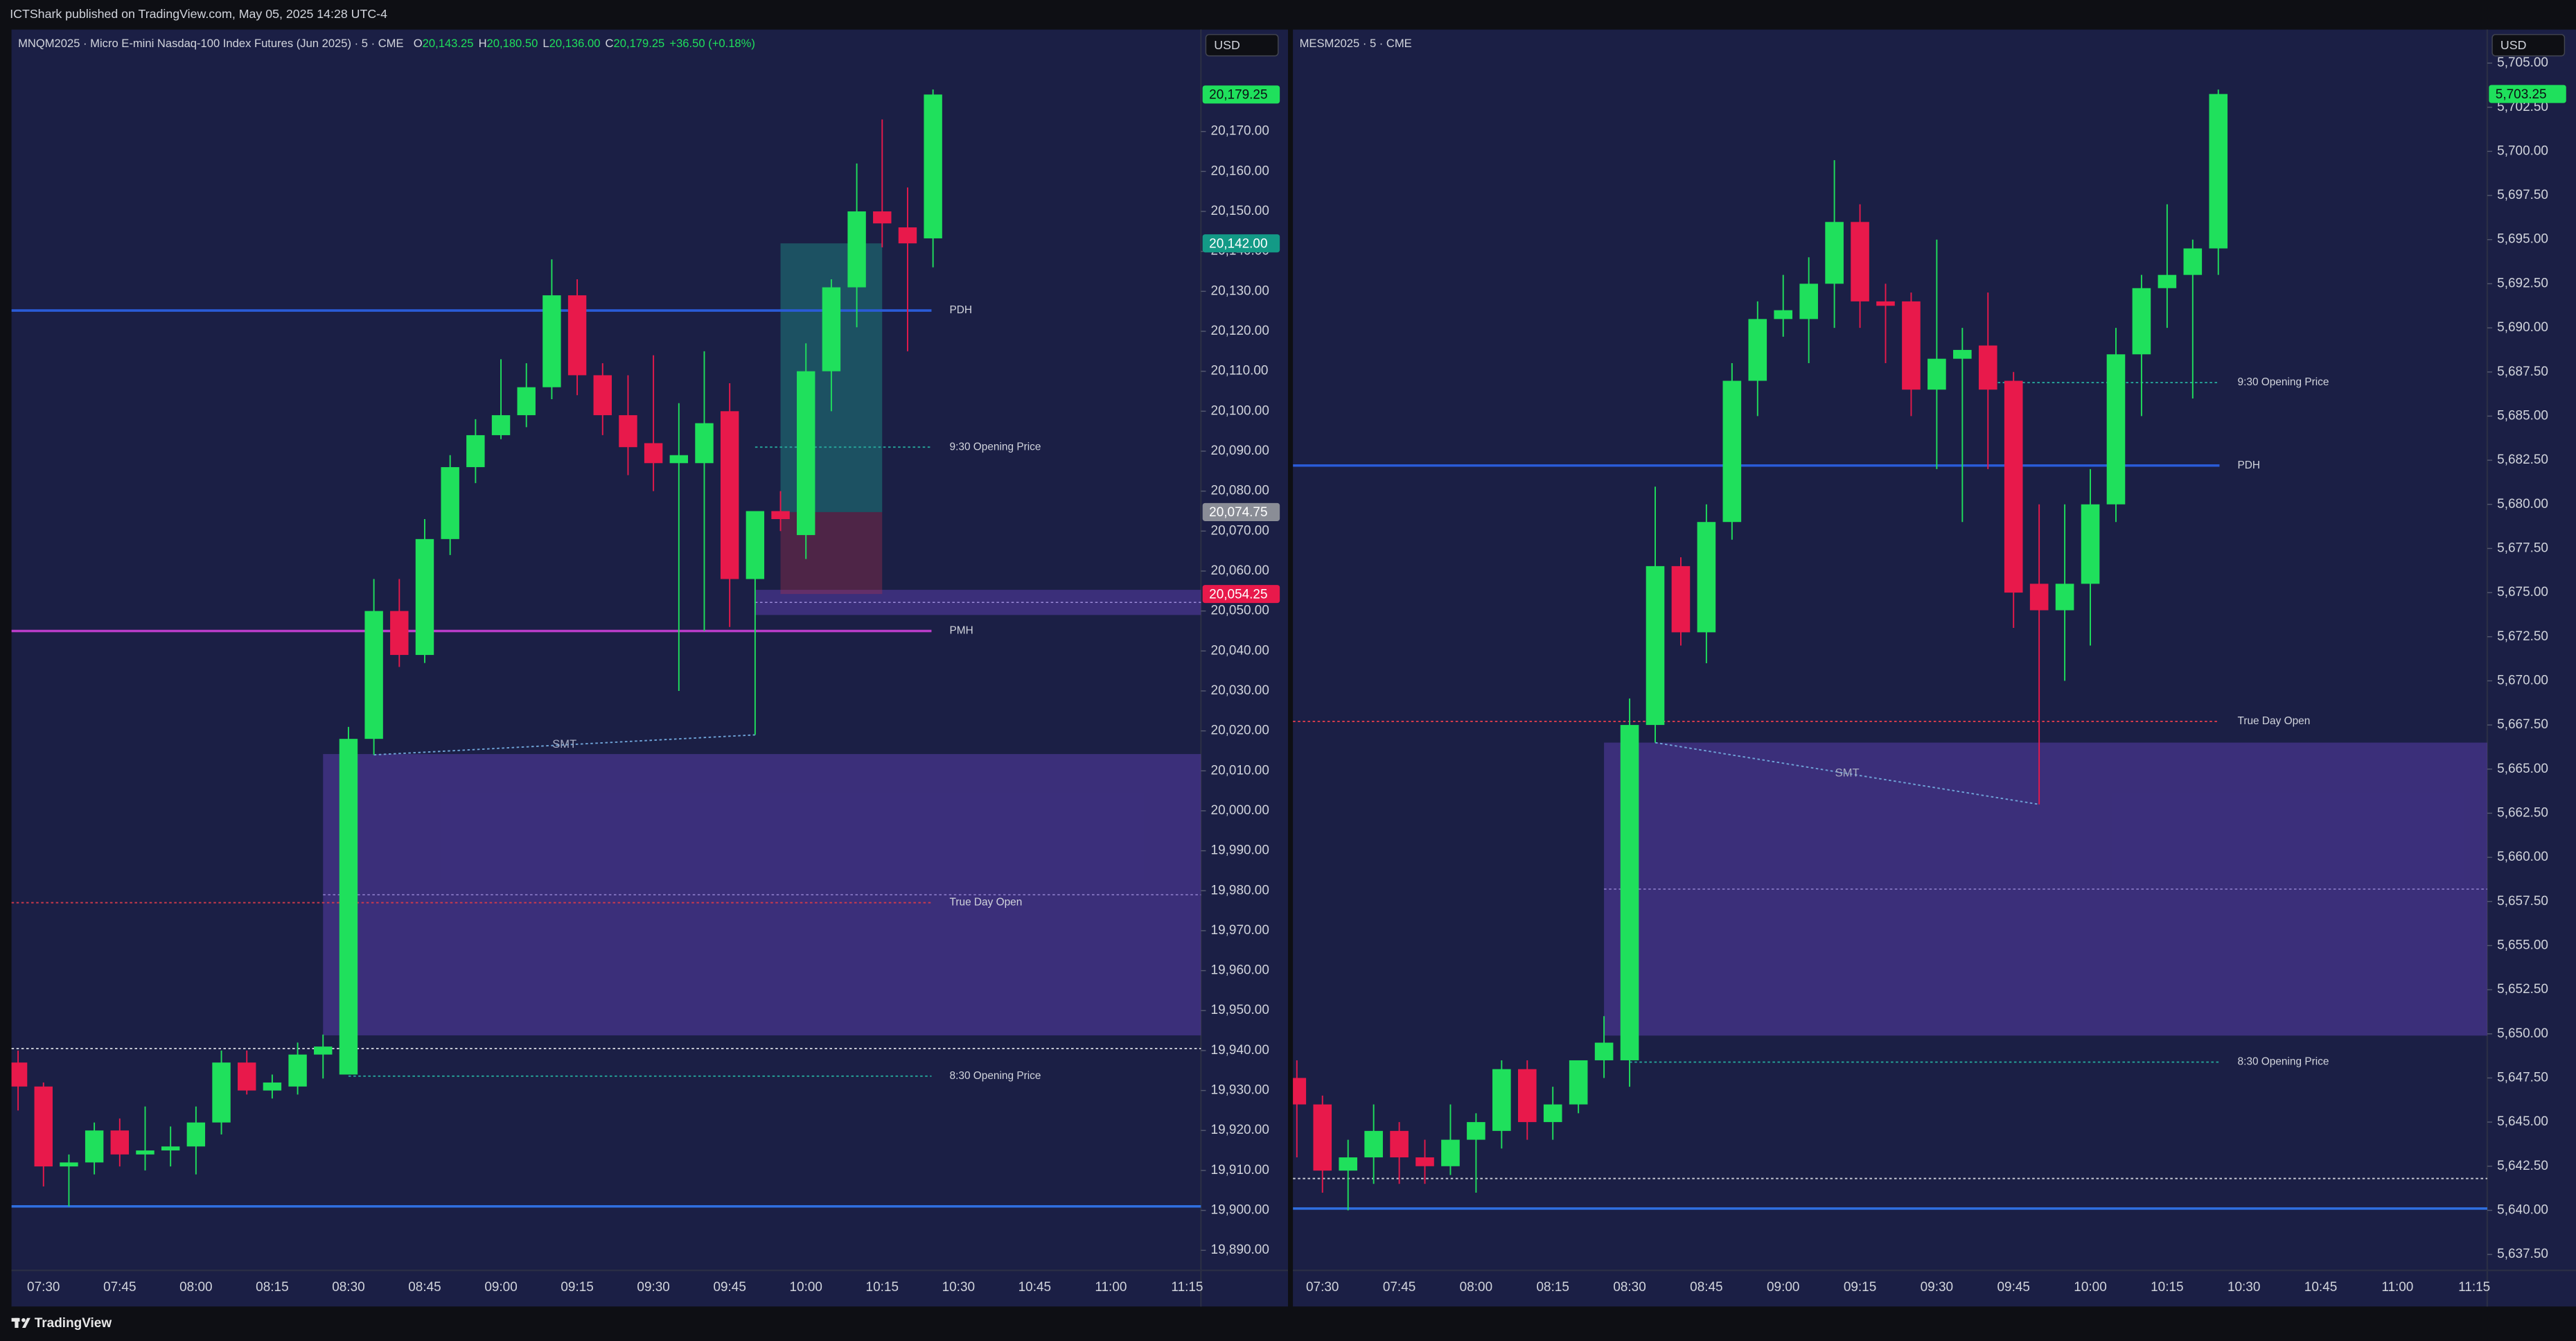 The height and width of the screenshot is (1341, 2576). What do you see at coordinates (610, 44) in the screenshot?
I see `ohlc-key: C` at bounding box center [610, 44].